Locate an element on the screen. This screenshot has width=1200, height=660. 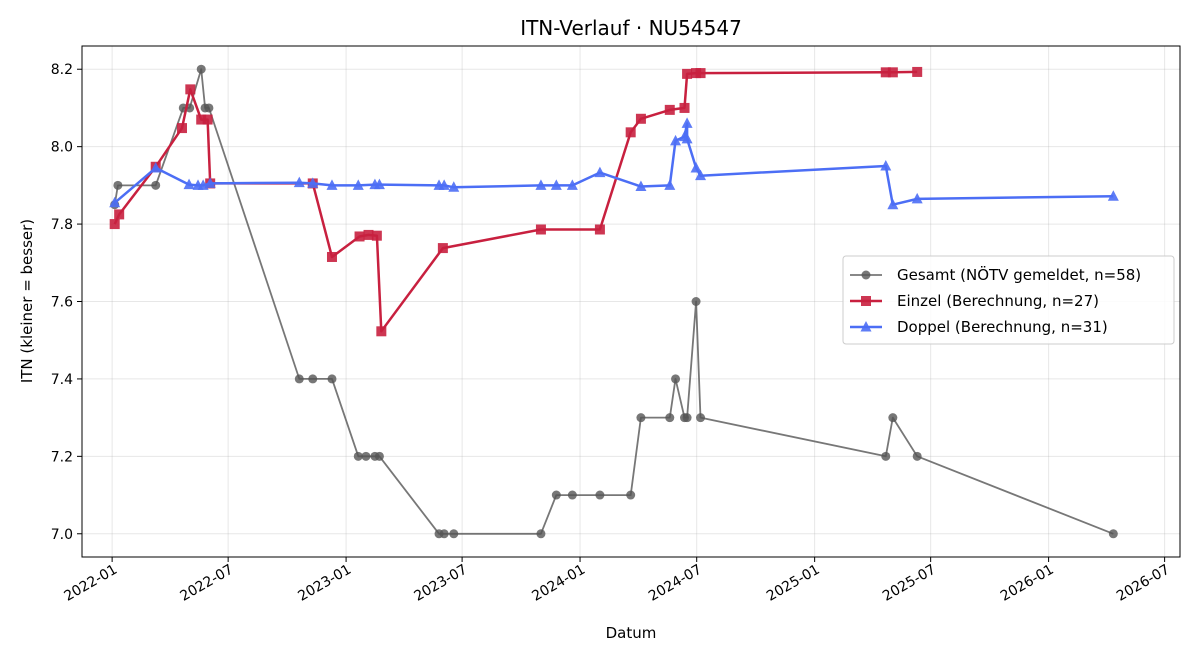
y-tick-label: 7.4 is located at coordinates (62, 380).